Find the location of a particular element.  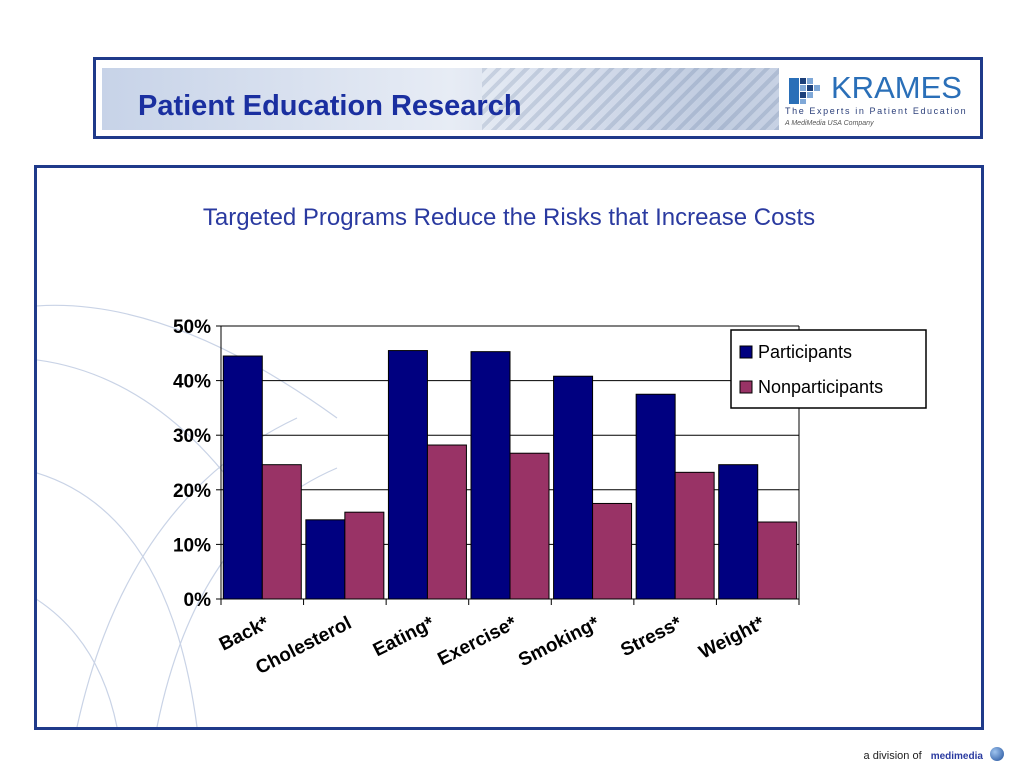

legend-label: Nonparticipants is located at coordinates (820, 387).